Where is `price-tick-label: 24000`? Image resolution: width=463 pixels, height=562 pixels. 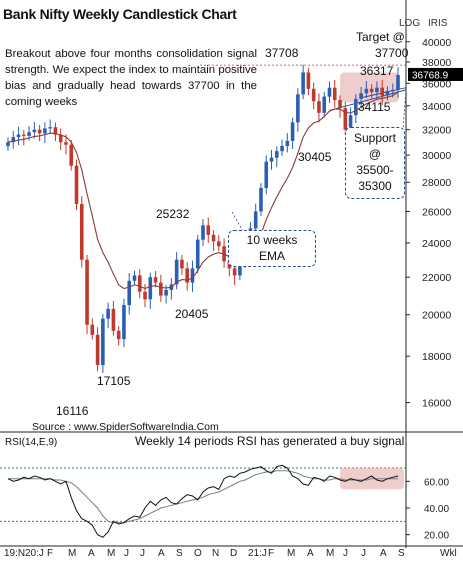 price-tick-label: 24000 is located at coordinates (436, 244).